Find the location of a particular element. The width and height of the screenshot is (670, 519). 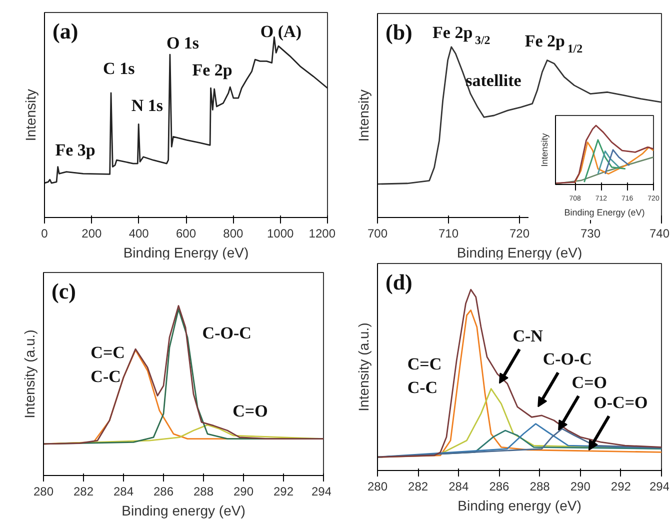

x-tick-label: 710 is located at coordinates (448, 233).